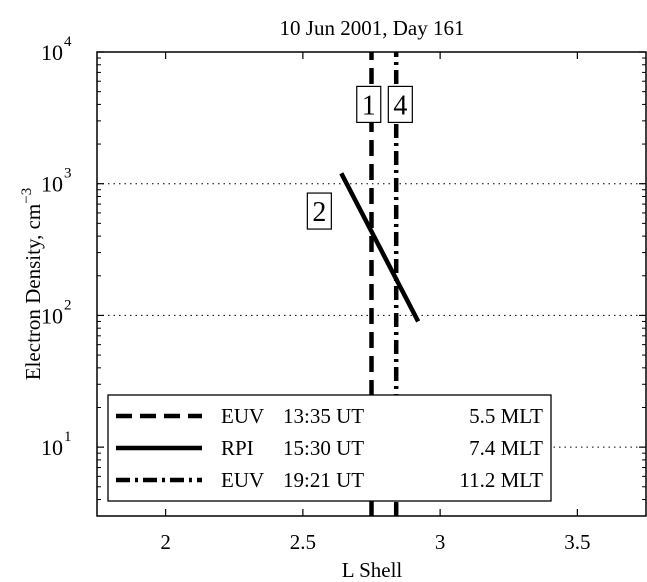 The width and height of the screenshot is (647, 582). I want to click on legend-time: 15:30 UT, so click(323, 448).